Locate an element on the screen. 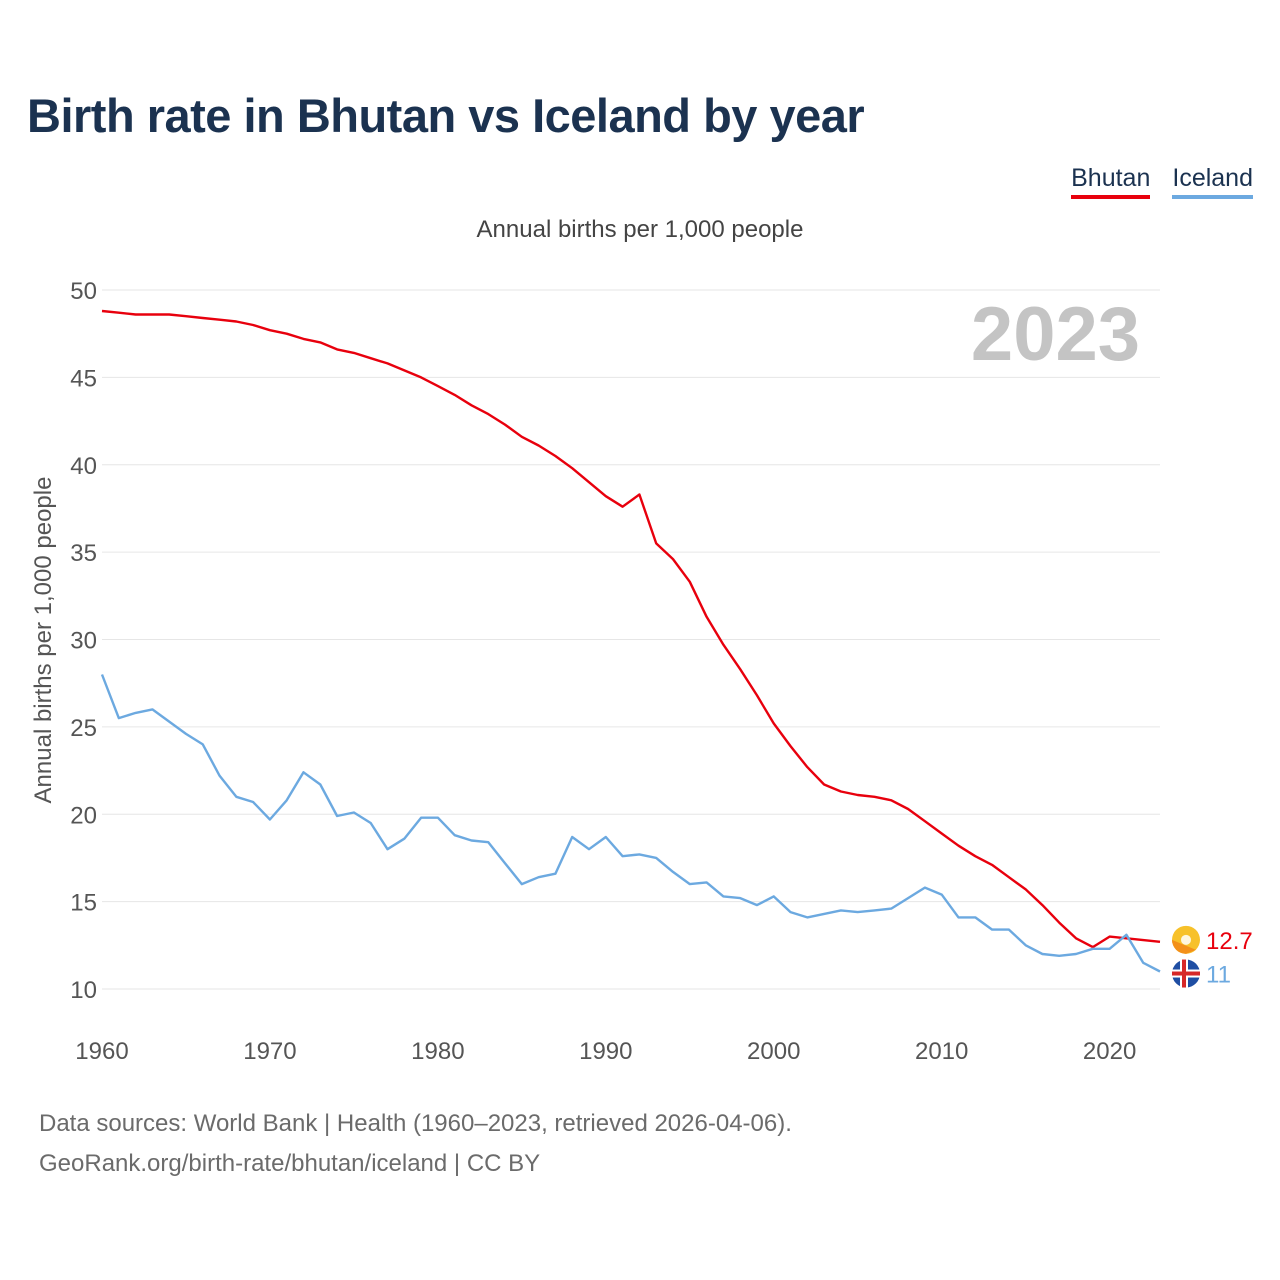 Image resolution: width=1280 pixels, height=1280 pixels. year-watermark: 2023 is located at coordinates (1055, 334).